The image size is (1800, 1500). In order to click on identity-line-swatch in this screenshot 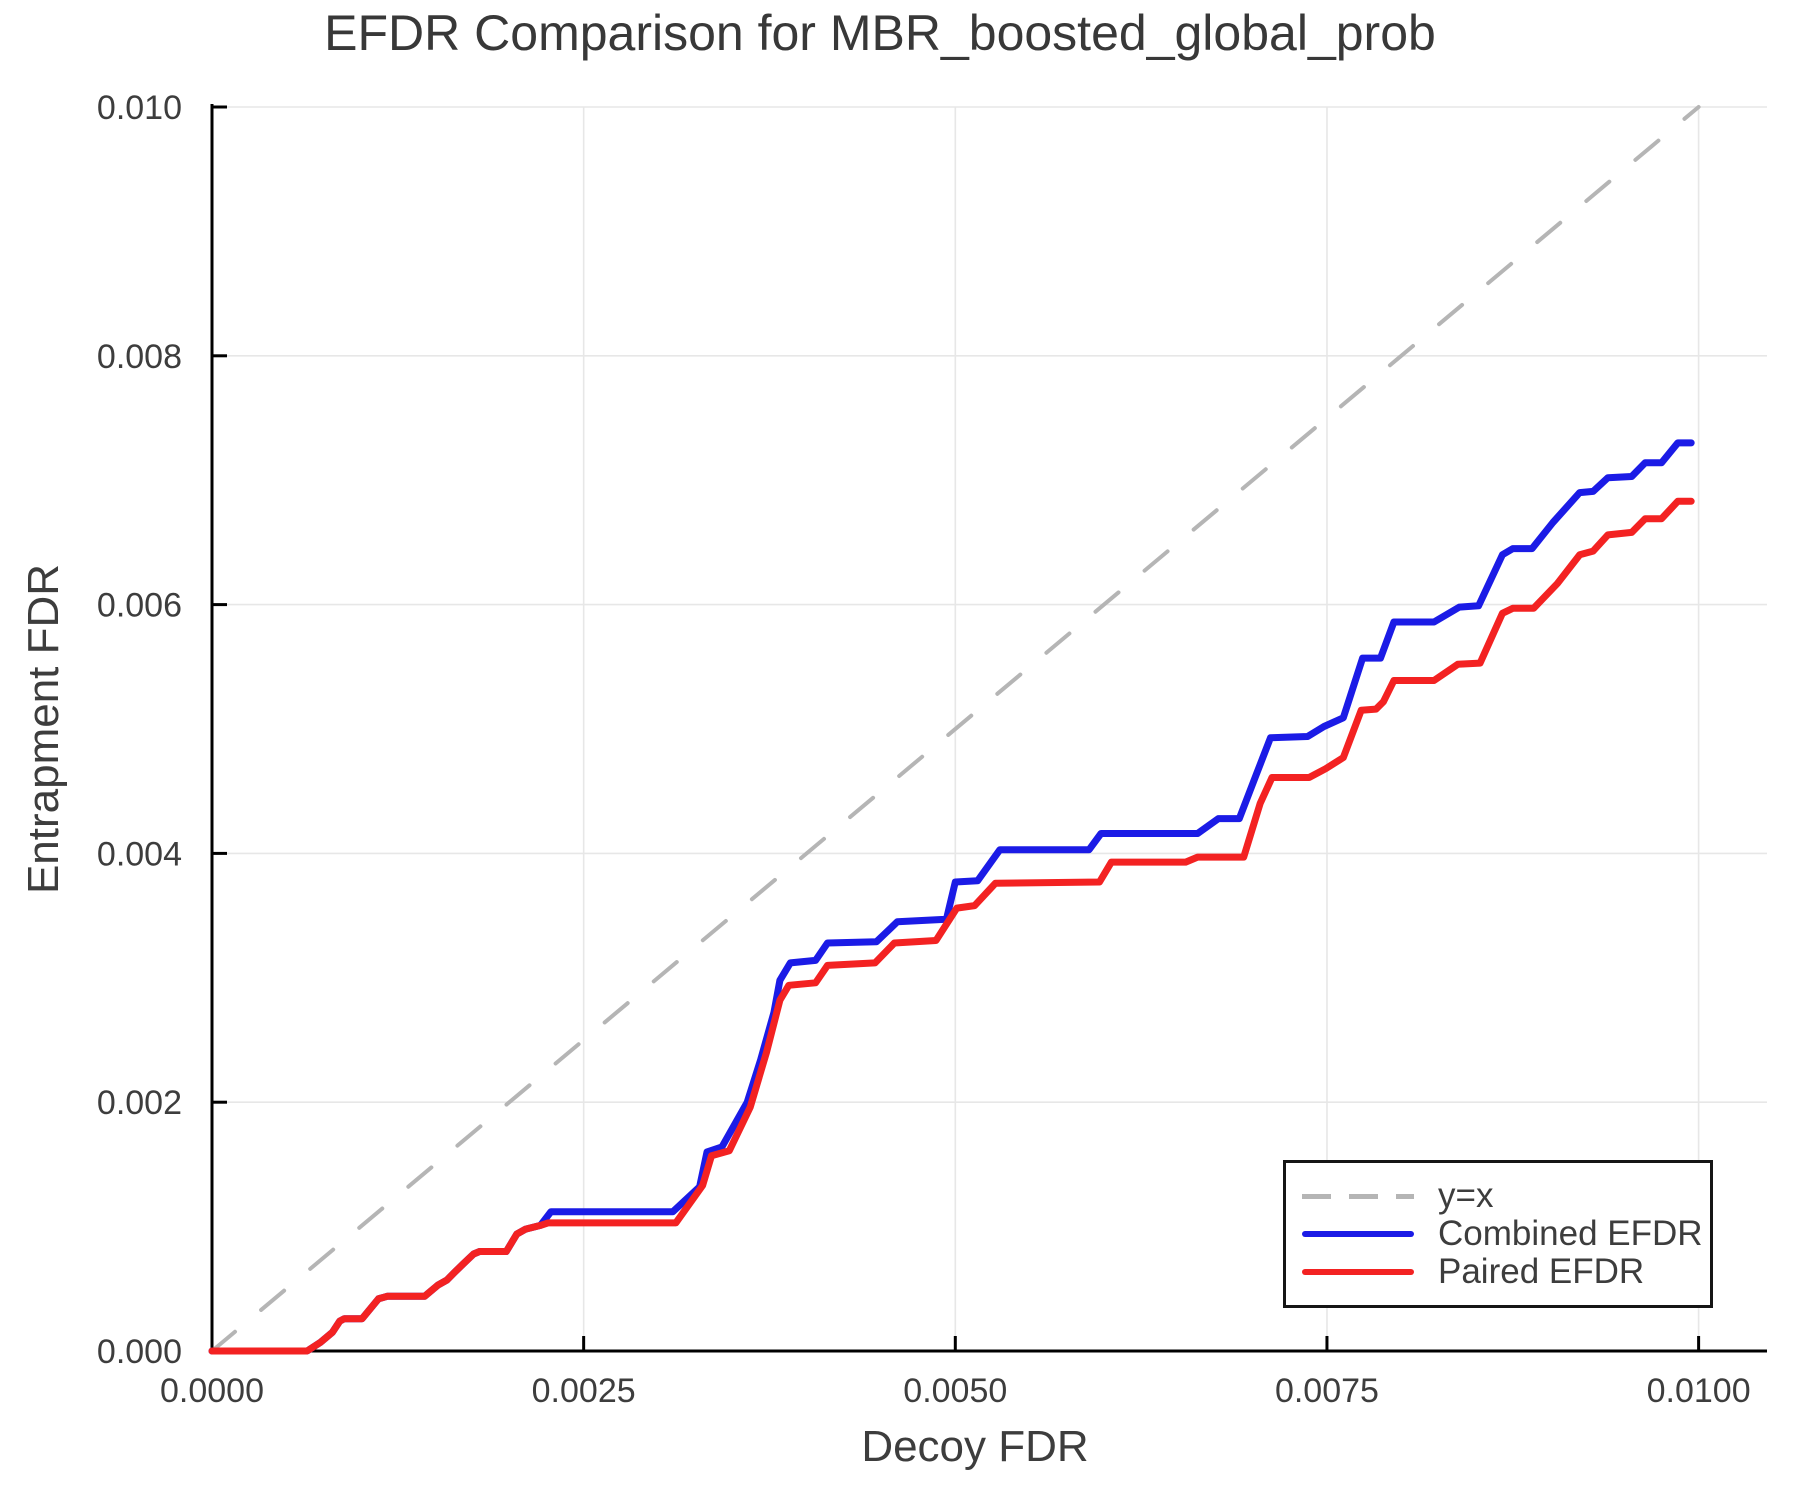, I will do `click(1358, 1196)`.